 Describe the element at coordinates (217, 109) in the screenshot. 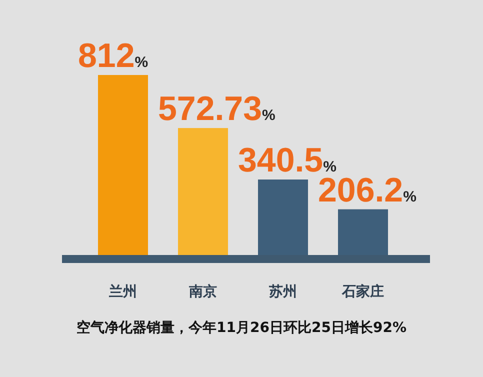

I see `data-label: 572.73%` at that location.